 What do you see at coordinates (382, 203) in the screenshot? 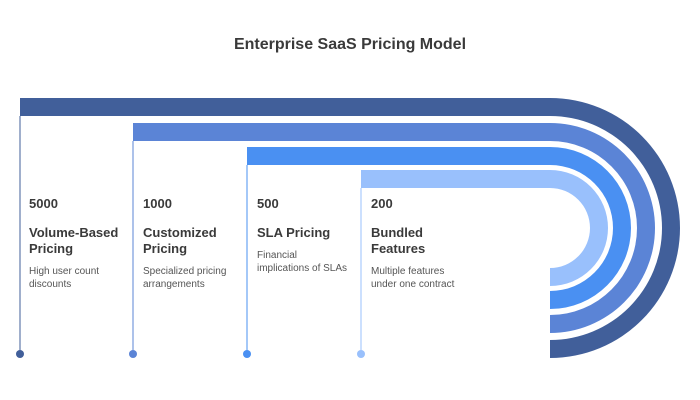
I see `item-value: 200` at bounding box center [382, 203].